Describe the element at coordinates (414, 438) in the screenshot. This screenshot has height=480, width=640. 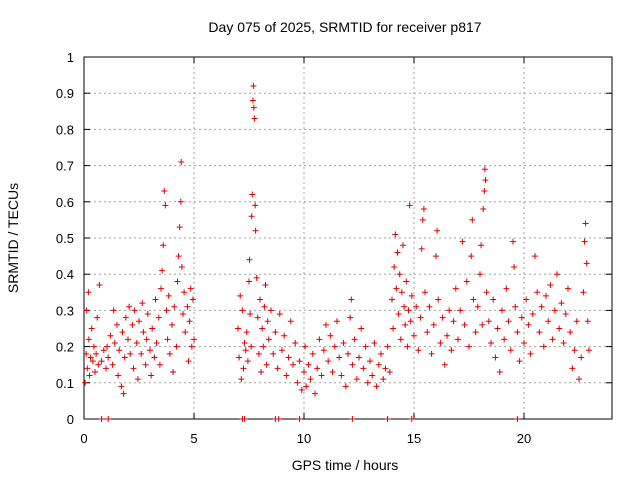
I see `x-tick-label: 15` at that location.